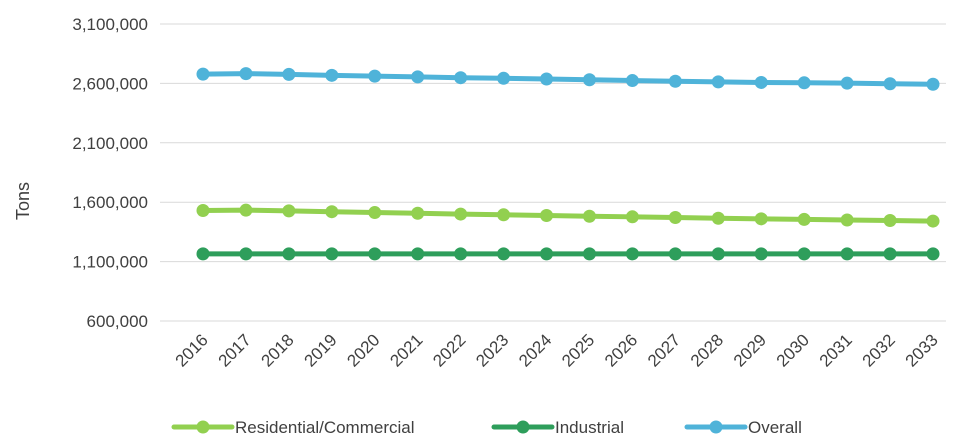  I want to click on x-tick-label: 2017, so click(235, 350).